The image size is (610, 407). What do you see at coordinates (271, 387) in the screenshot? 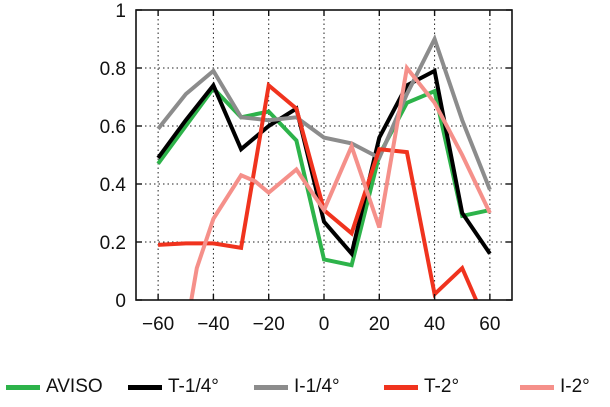
I see `legend-swatch-i-quarter-degree` at bounding box center [271, 387].